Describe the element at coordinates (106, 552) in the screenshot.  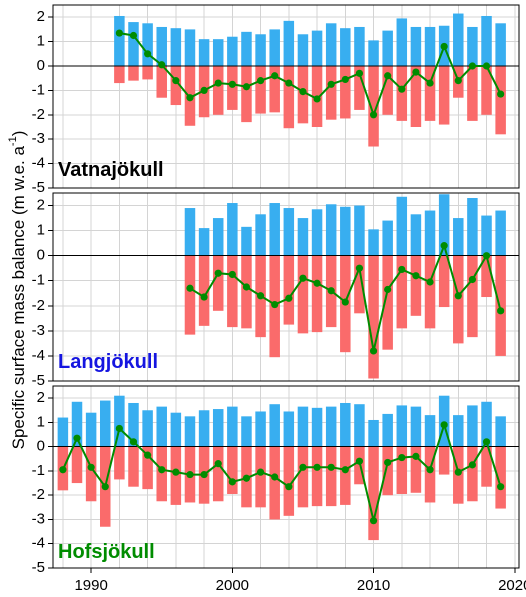
I see `panel-title: Hofsjökull` at that location.